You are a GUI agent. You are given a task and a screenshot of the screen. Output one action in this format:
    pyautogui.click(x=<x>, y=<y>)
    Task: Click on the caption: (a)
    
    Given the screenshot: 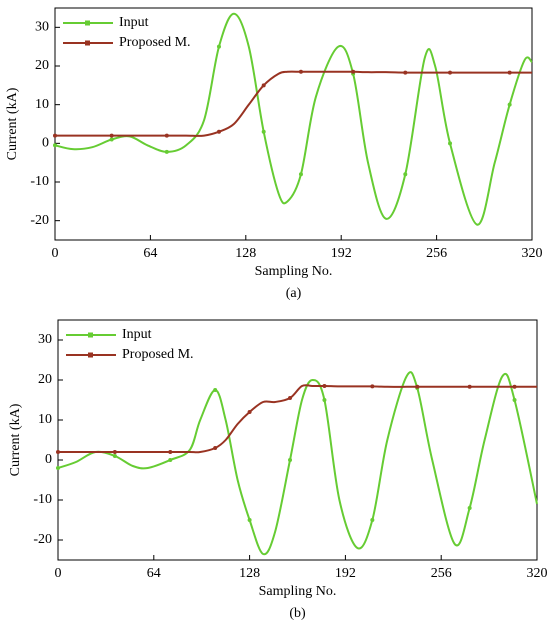 What is the action you would take?
    pyautogui.click(x=294, y=293)
    